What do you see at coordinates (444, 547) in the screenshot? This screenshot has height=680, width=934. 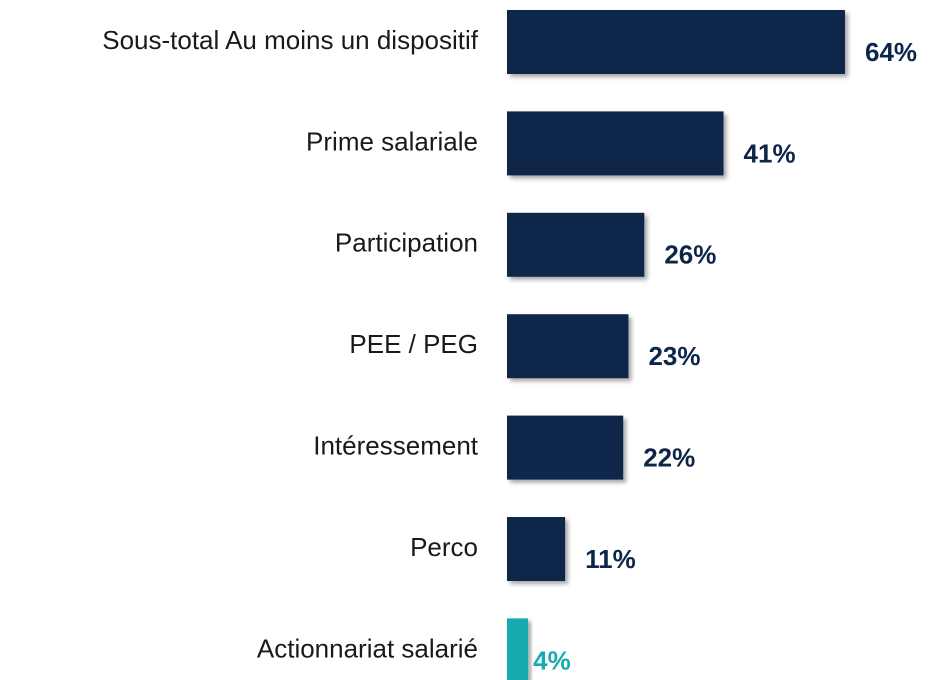 I see `category-label: Perco` at bounding box center [444, 547].